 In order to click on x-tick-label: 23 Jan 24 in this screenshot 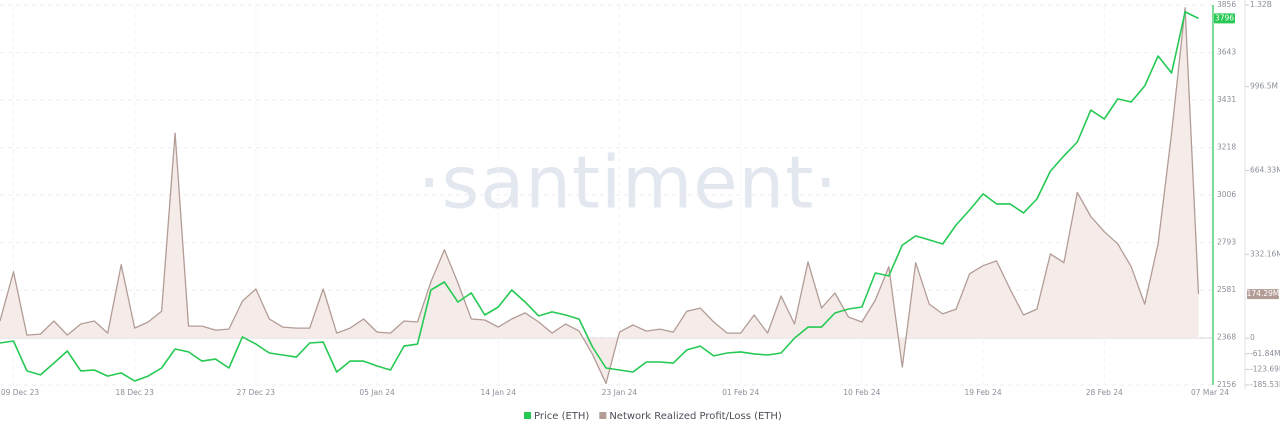, I will do `click(620, 392)`.